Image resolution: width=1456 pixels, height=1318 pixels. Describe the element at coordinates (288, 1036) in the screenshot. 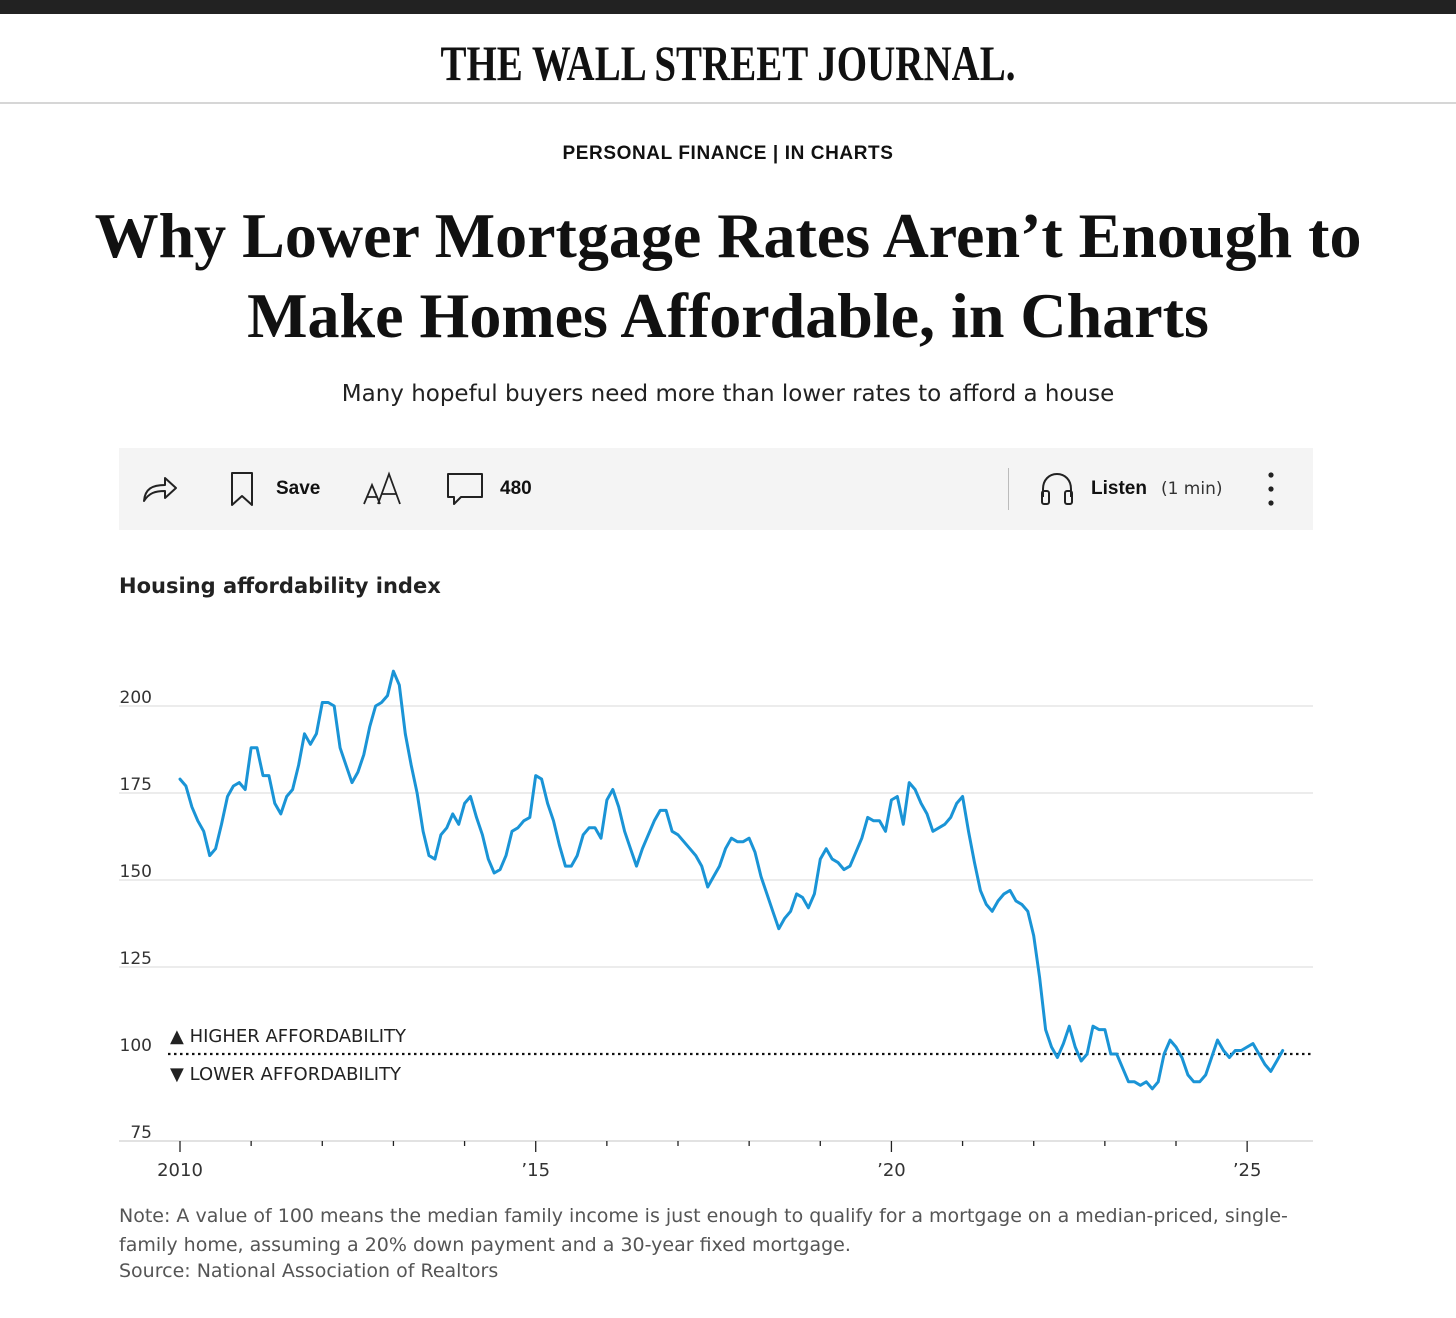

I see `annotation-higher-affordability: ▲ HIGHER AFFORDABILITY` at that location.